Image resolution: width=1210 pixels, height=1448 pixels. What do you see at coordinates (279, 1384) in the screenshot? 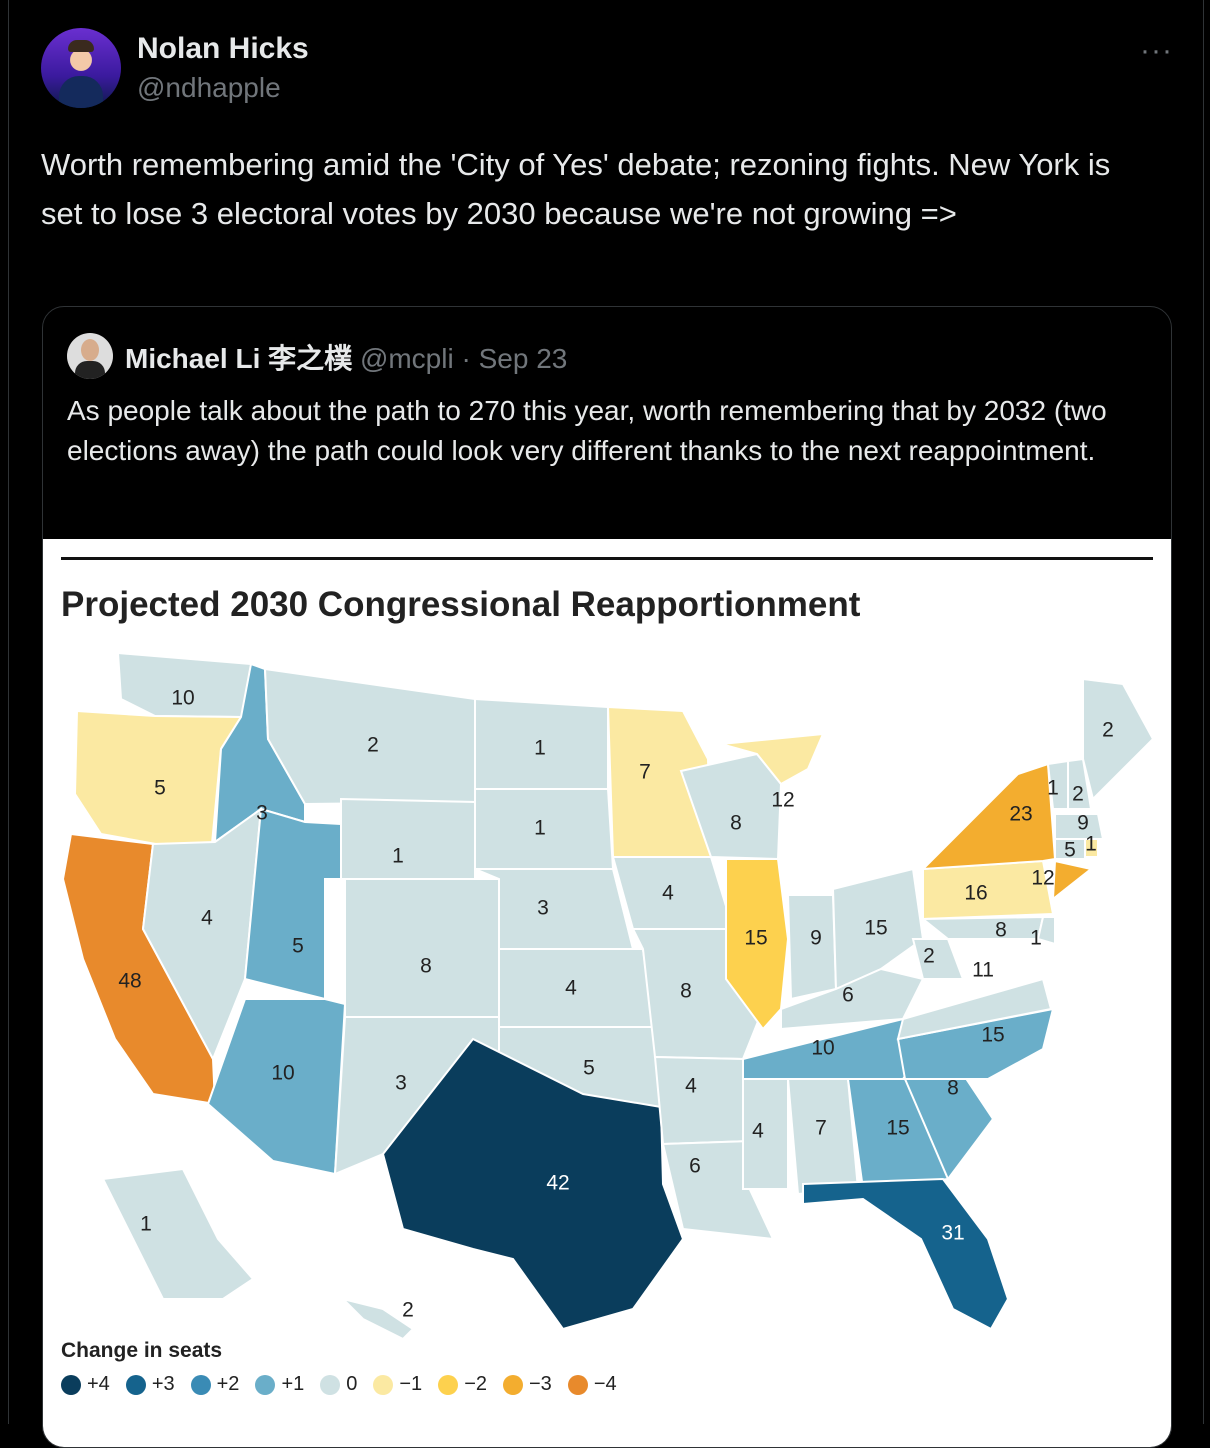
I see `legend-item: +1` at bounding box center [279, 1384].